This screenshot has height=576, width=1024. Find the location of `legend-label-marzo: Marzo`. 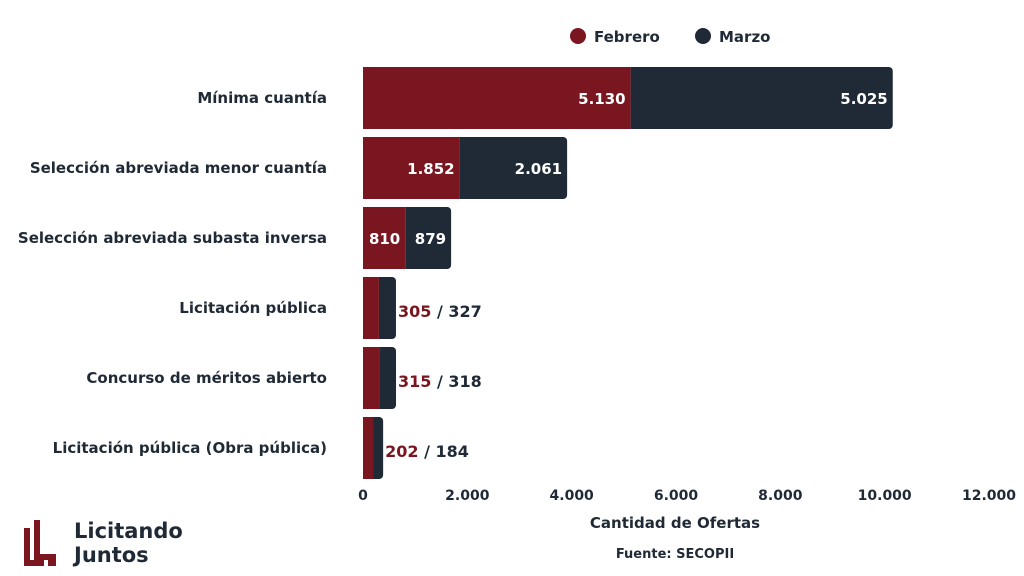

legend-label-marzo: Marzo is located at coordinates (744, 37).